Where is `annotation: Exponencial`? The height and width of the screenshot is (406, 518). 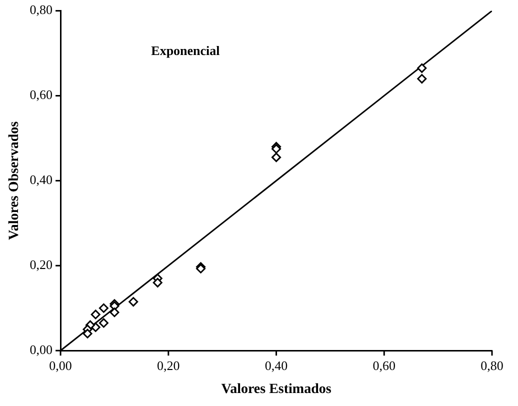 annotation: Exponencial is located at coordinates (185, 50).